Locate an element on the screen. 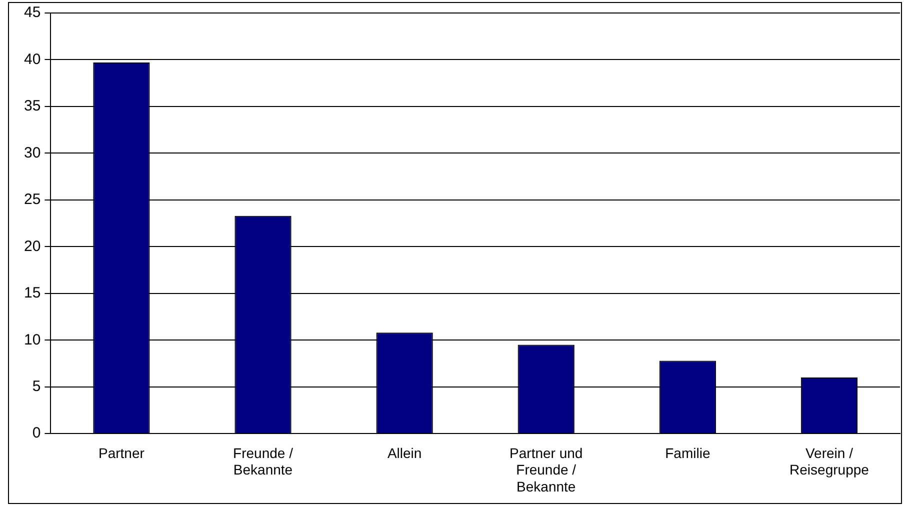  x-tick-label: Allein is located at coordinates (404, 452).